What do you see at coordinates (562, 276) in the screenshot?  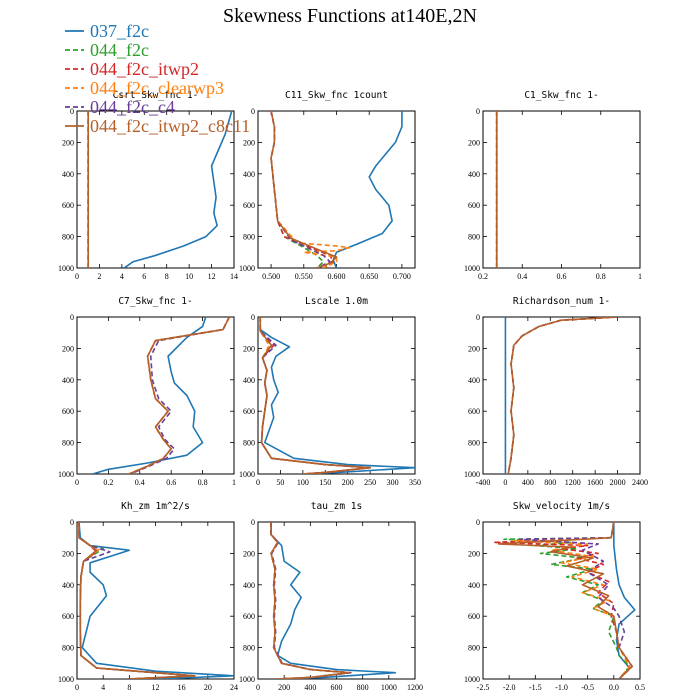 I see `x-tick-label: 0.6` at bounding box center [562, 276].